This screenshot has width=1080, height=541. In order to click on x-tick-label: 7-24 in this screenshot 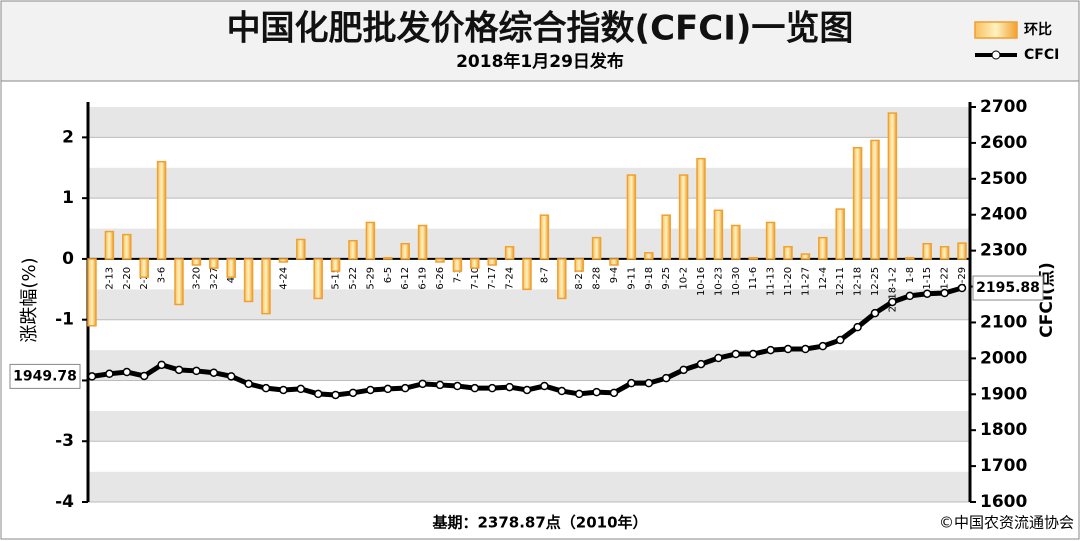, I will do `click(510, 278)`.